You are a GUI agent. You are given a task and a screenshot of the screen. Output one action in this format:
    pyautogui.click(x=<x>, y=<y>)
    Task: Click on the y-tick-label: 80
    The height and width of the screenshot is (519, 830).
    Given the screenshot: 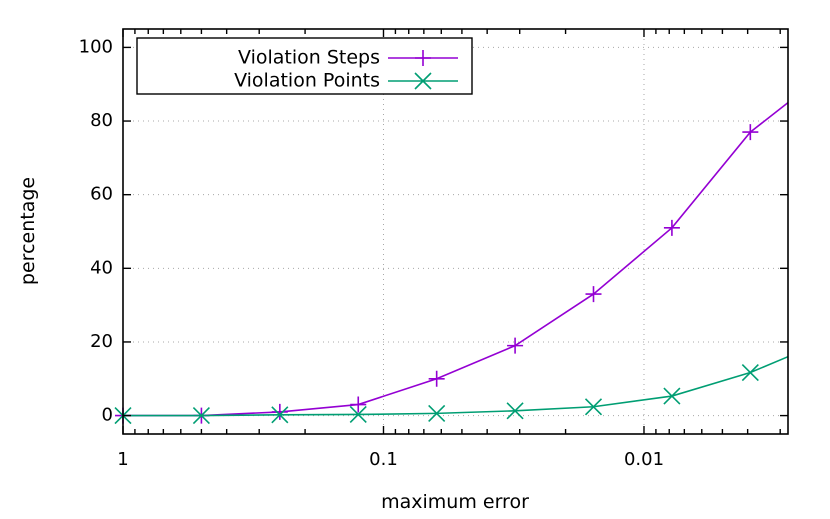 What is the action you would take?
    pyautogui.click(x=101, y=120)
    